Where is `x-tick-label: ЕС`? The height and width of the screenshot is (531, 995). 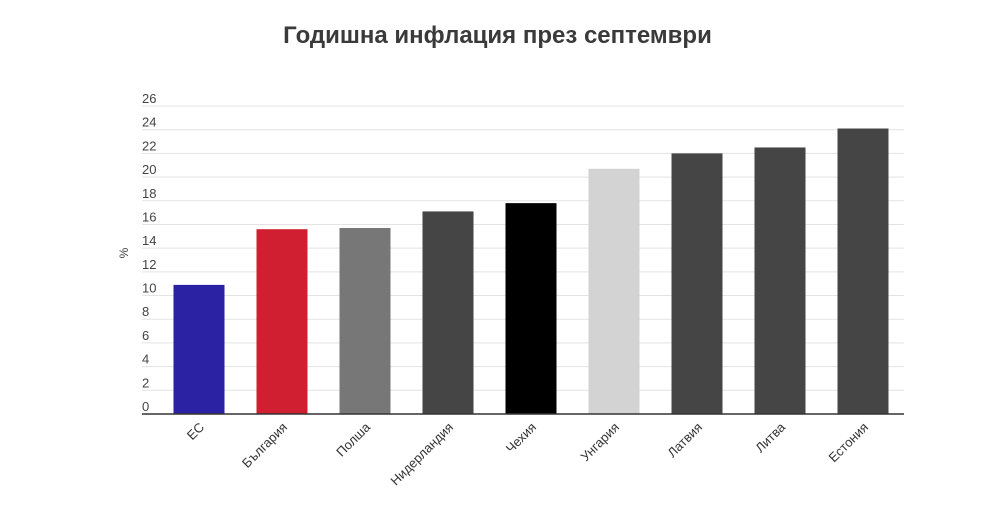 x-tick-label: ЕС is located at coordinates (195, 431).